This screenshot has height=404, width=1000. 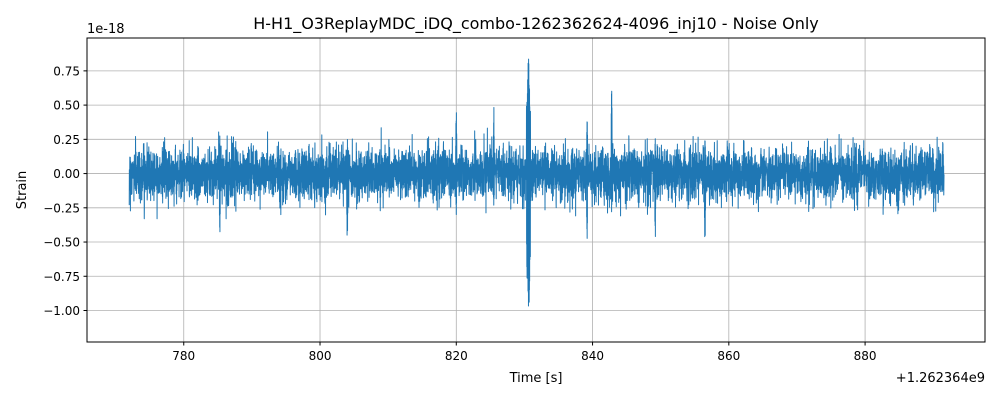 I want to click on x-tick-label: 800, so click(x=320, y=356).